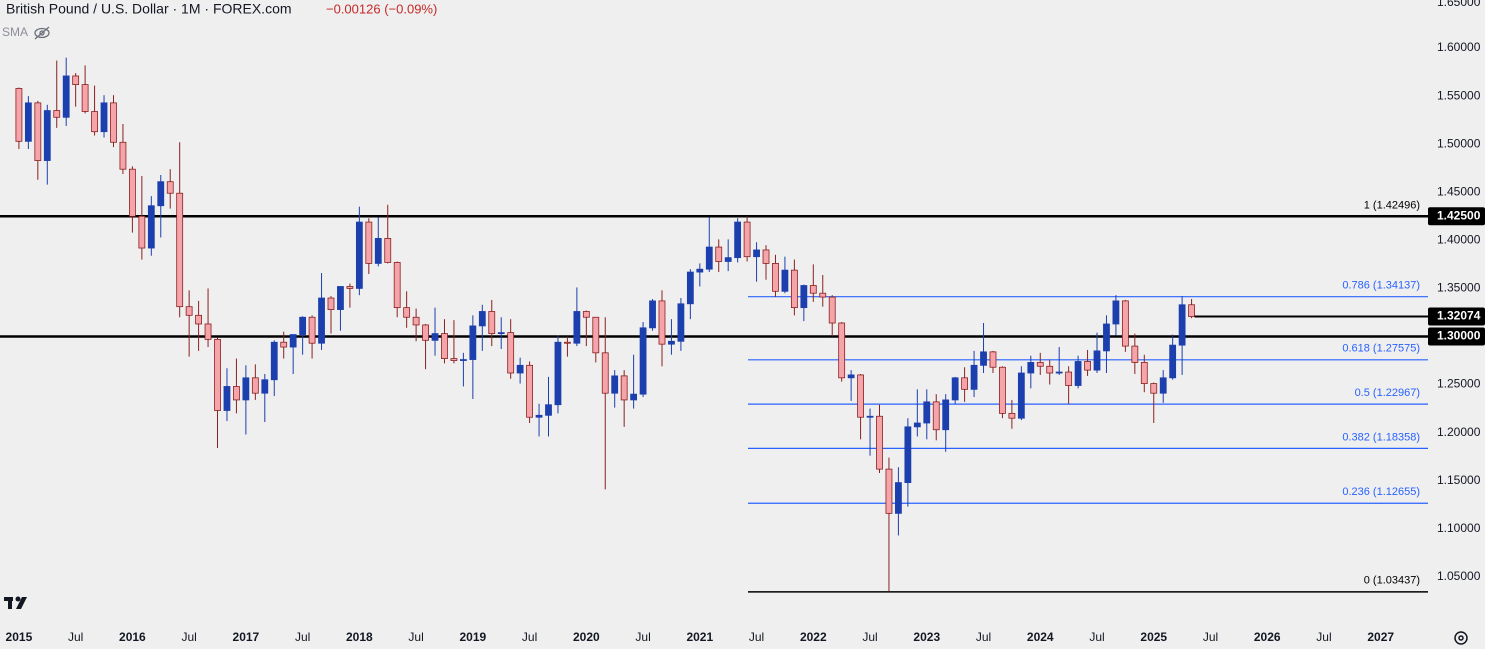 Image resolution: width=1485 pixels, height=649 pixels. What do you see at coordinates (1392, 581) in the screenshot?
I see `fib-label: 0 (1.03437)` at bounding box center [1392, 581].